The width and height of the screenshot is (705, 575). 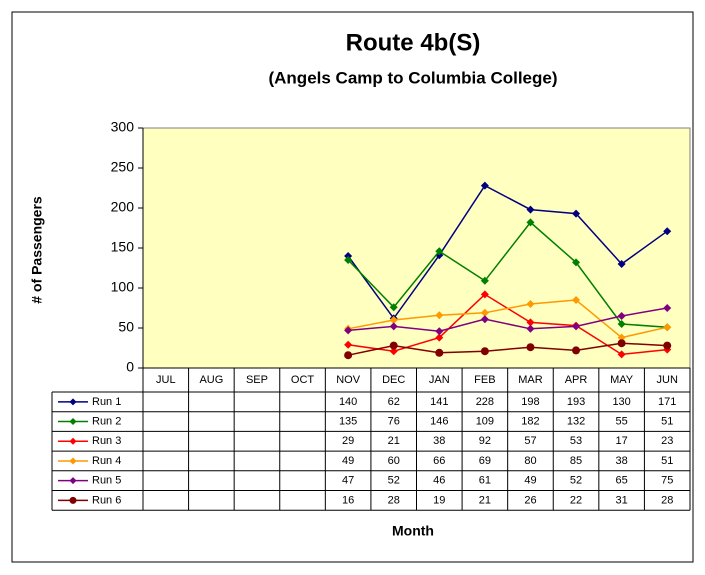 I want to click on x-tick-label: DEC, so click(x=393, y=380).